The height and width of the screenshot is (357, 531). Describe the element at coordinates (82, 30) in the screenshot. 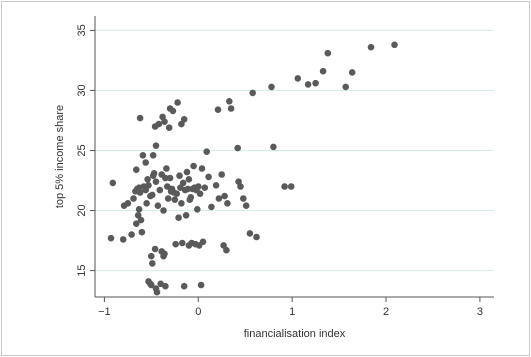

I see `y-tick-label: 35` at that location.